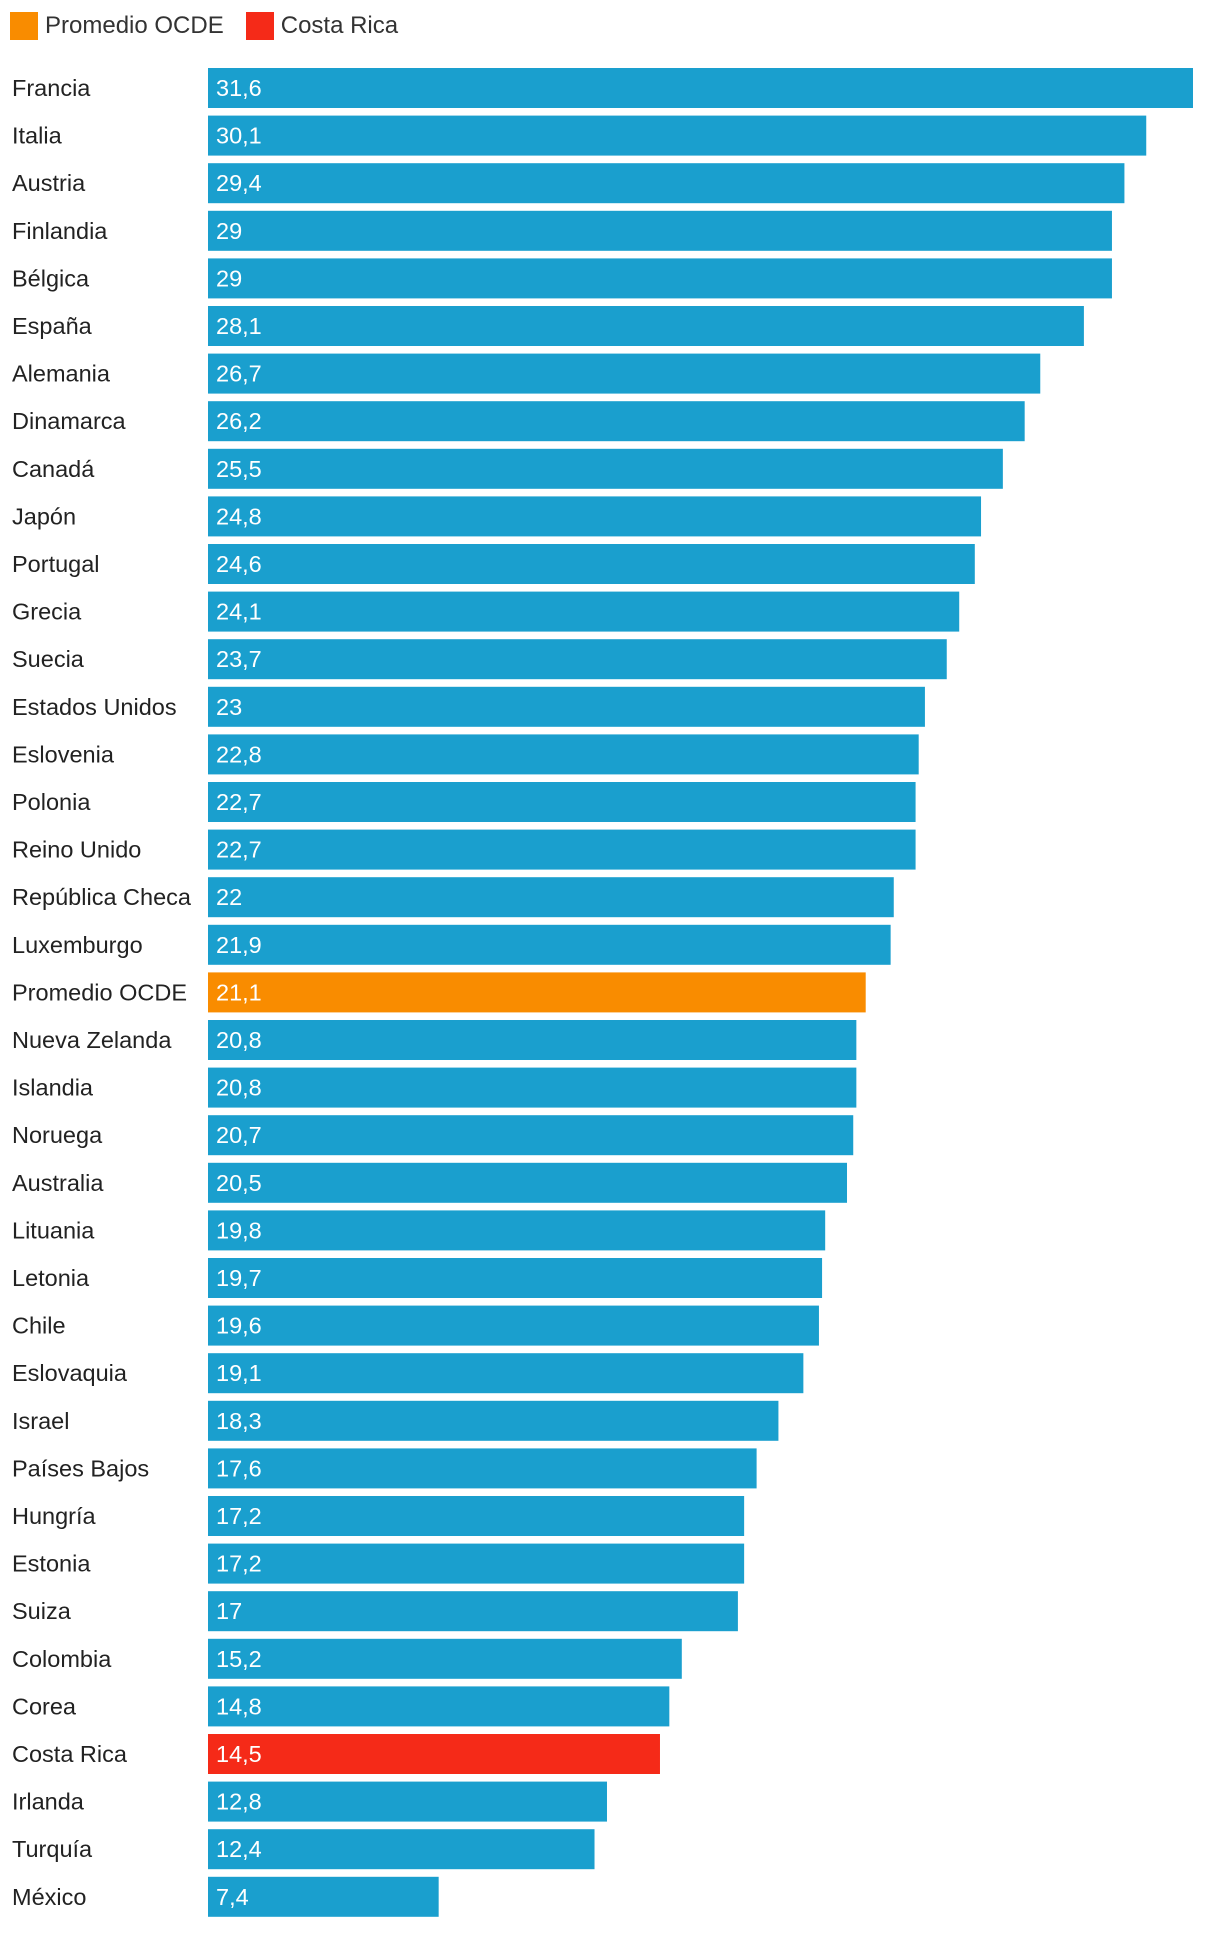 This screenshot has height=1944, width=1220. What do you see at coordinates (506, 1373) in the screenshot?
I see `bar-eslovaquia` at bounding box center [506, 1373].